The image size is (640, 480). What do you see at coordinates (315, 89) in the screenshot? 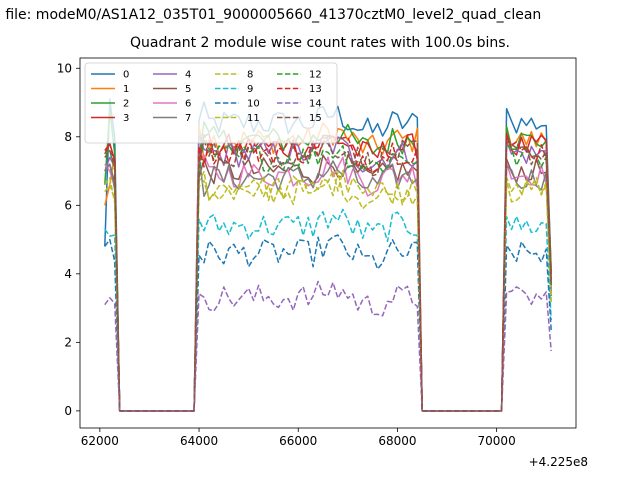
I see `legend-label: 13` at bounding box center [315, 89].